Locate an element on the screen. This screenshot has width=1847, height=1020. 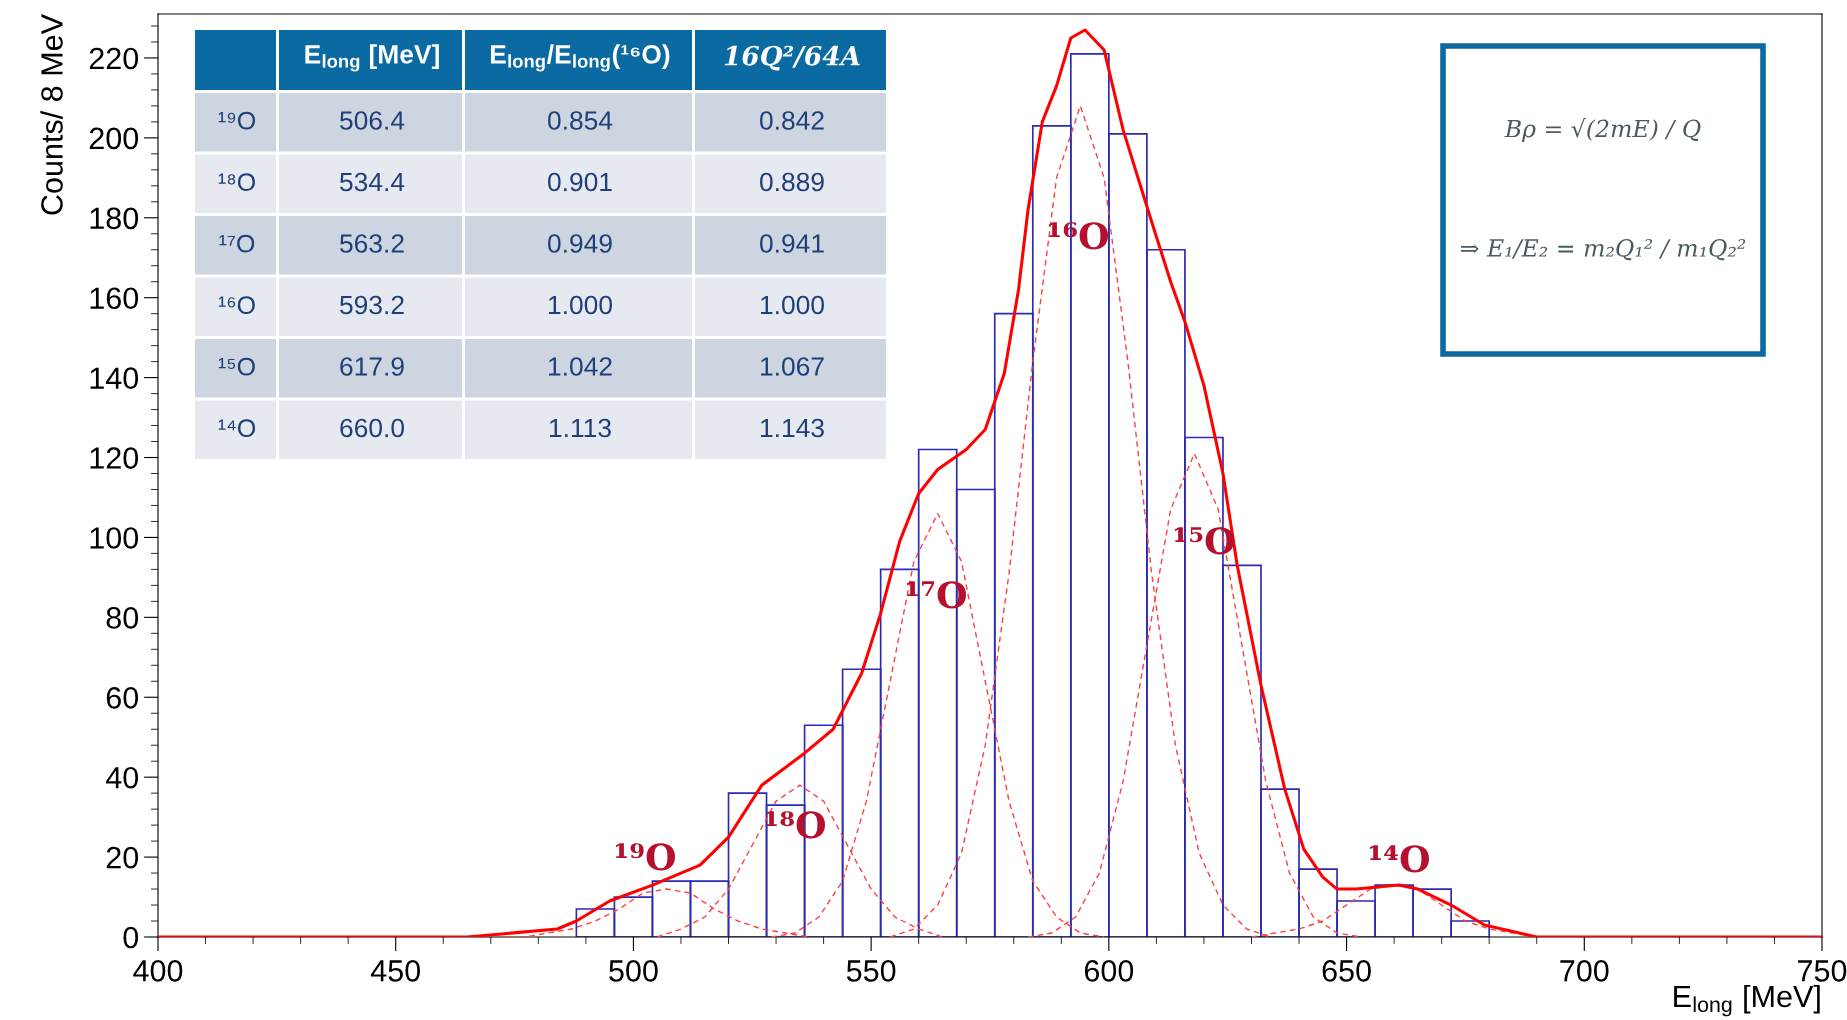
annotation: ¹⁶O is located at coordinates (236, 305).